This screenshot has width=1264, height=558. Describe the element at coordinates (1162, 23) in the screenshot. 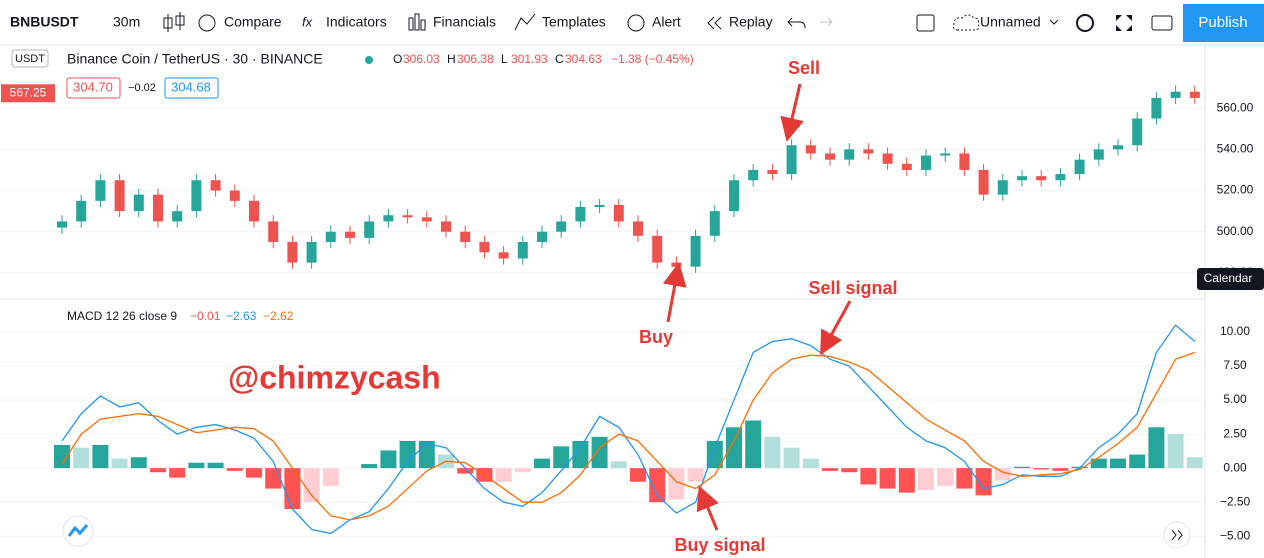

I see `snapshot-button` at that location.